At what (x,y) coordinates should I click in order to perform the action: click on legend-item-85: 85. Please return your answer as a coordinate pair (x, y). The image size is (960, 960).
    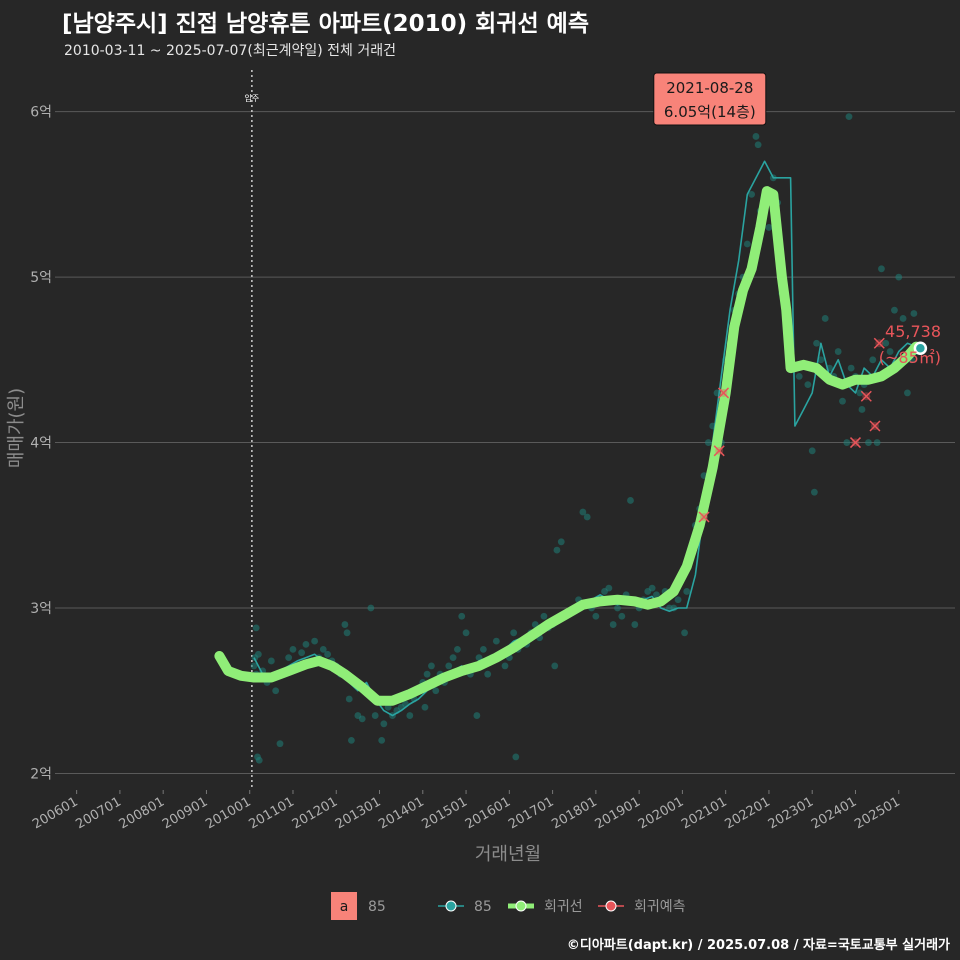
    Looking at the image, I should click on (465, 907).